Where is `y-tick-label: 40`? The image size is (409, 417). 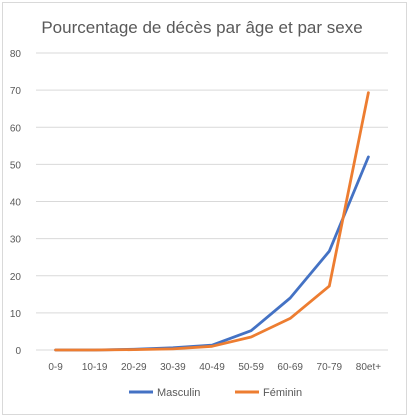 y-tick-label: 40 is located at coordinates (16, 203).